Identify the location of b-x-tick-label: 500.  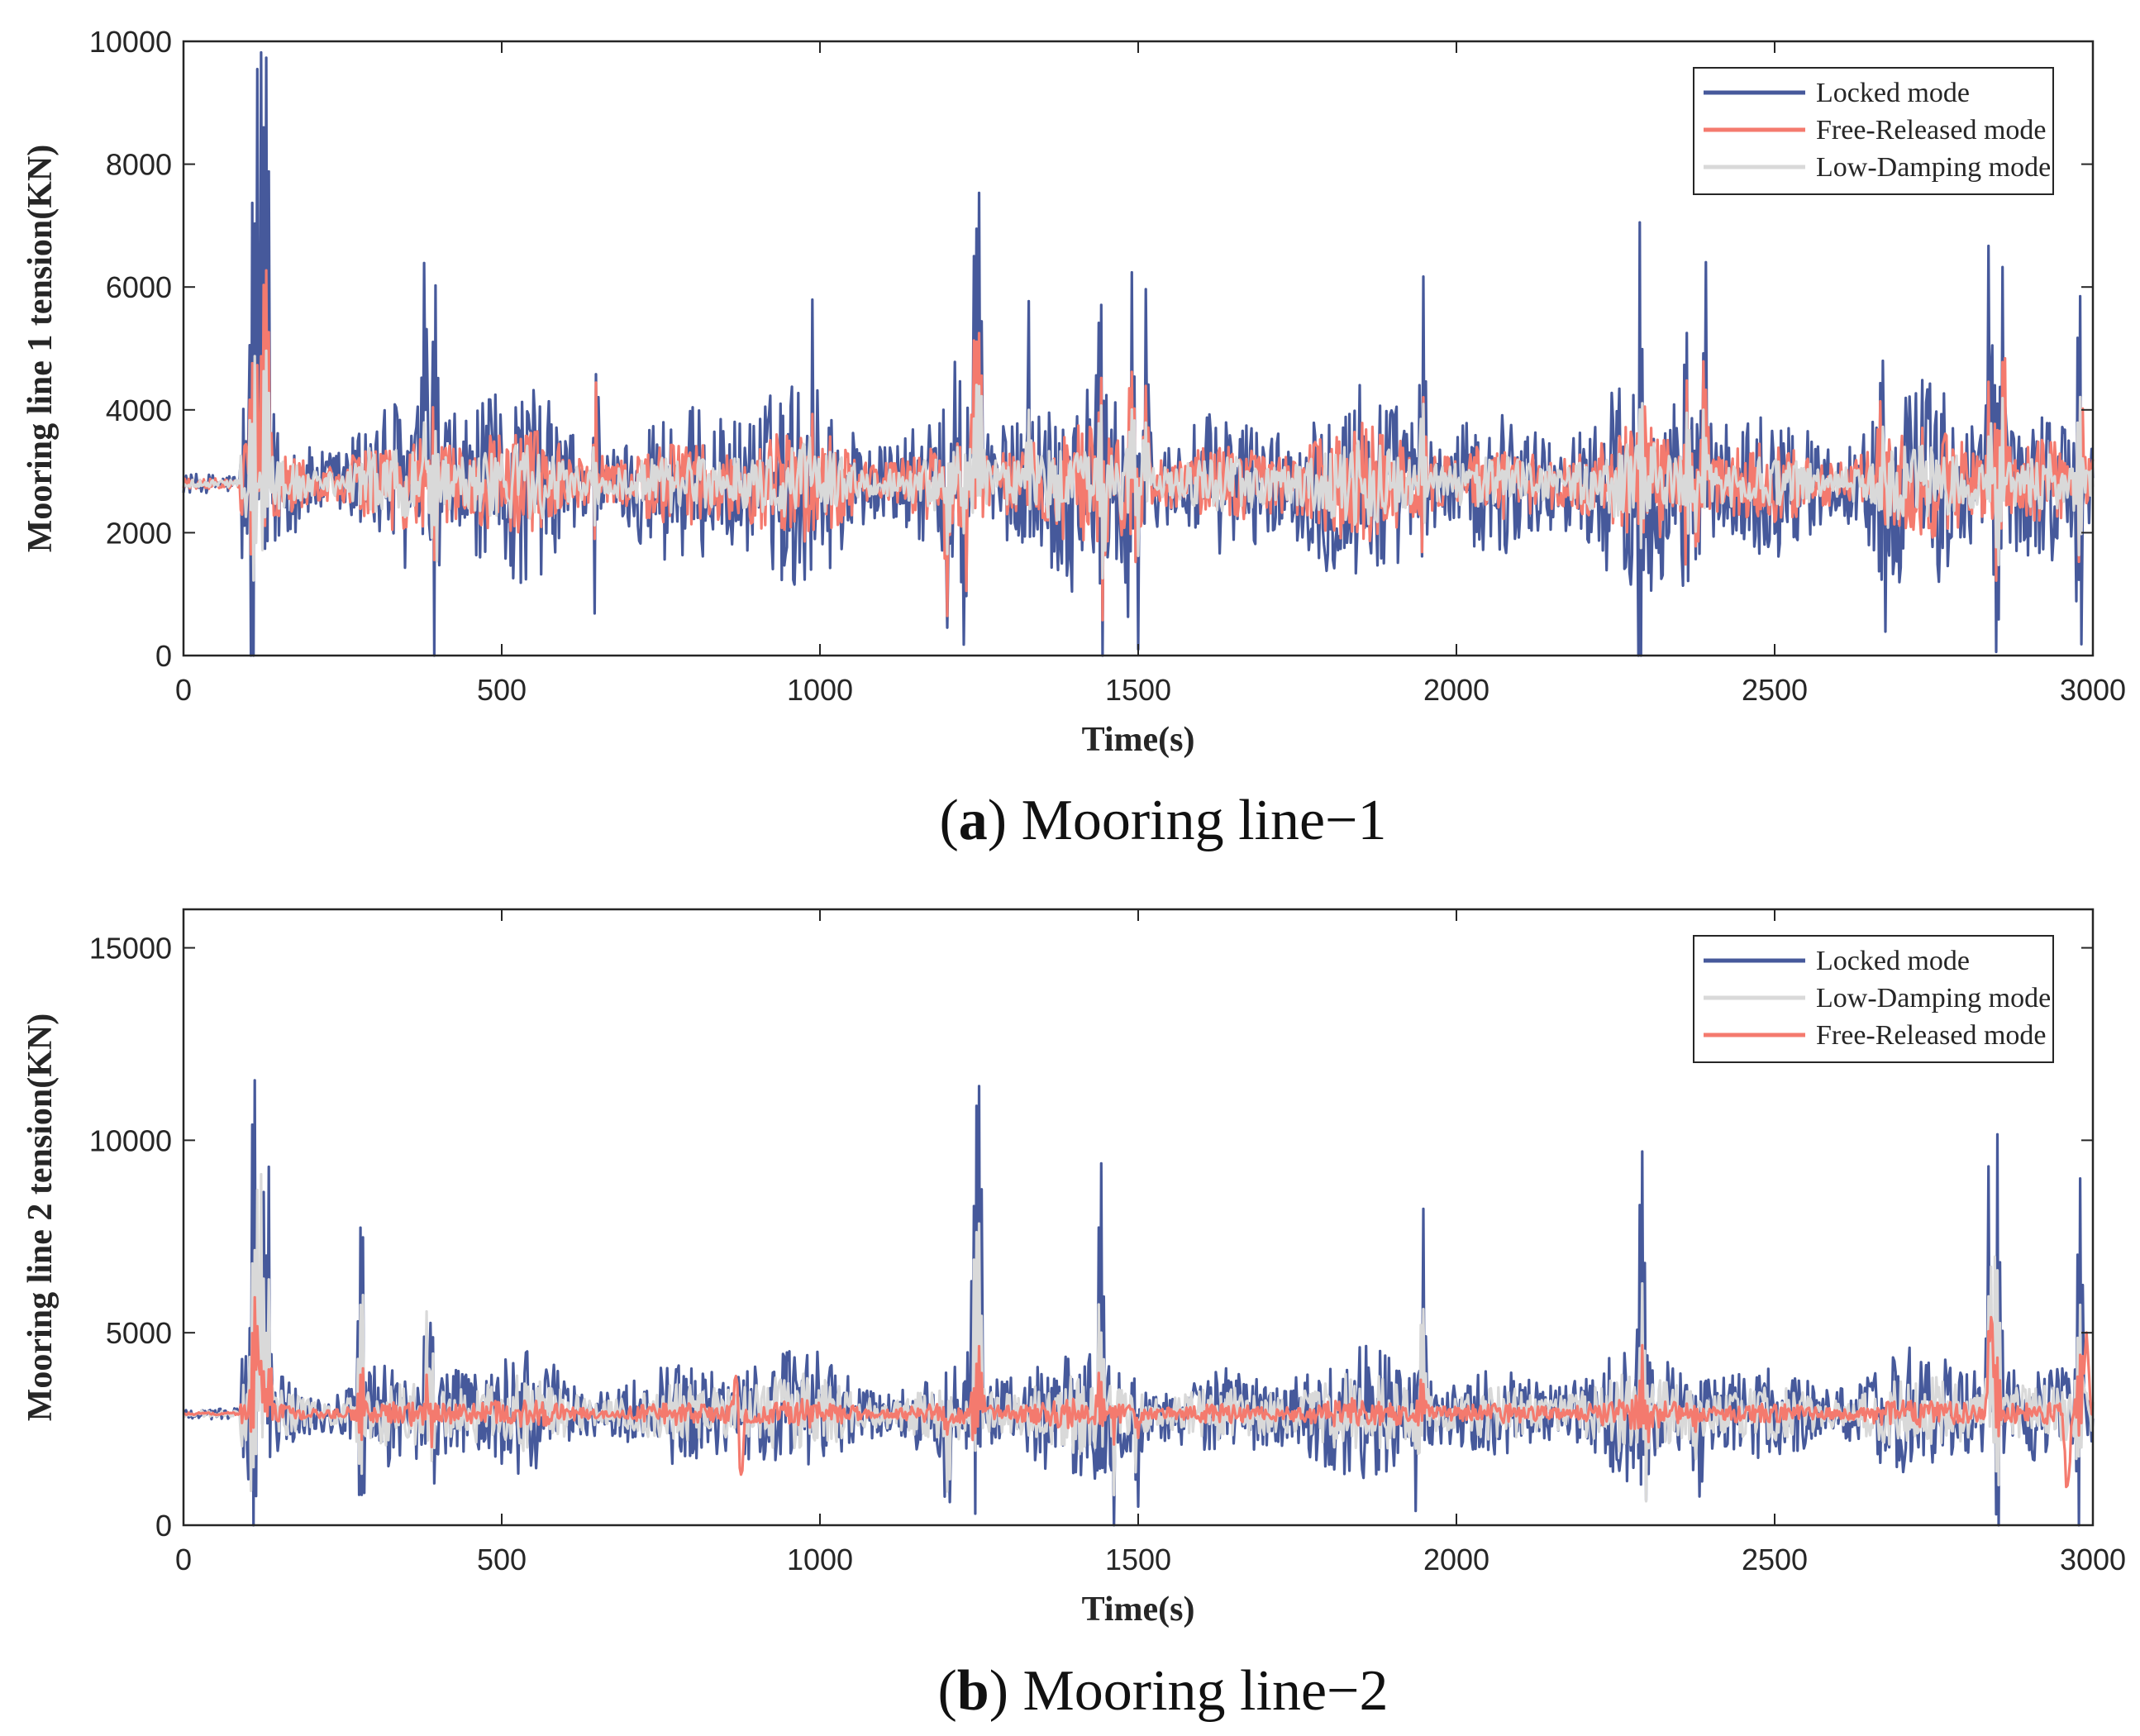
(502, 1559).